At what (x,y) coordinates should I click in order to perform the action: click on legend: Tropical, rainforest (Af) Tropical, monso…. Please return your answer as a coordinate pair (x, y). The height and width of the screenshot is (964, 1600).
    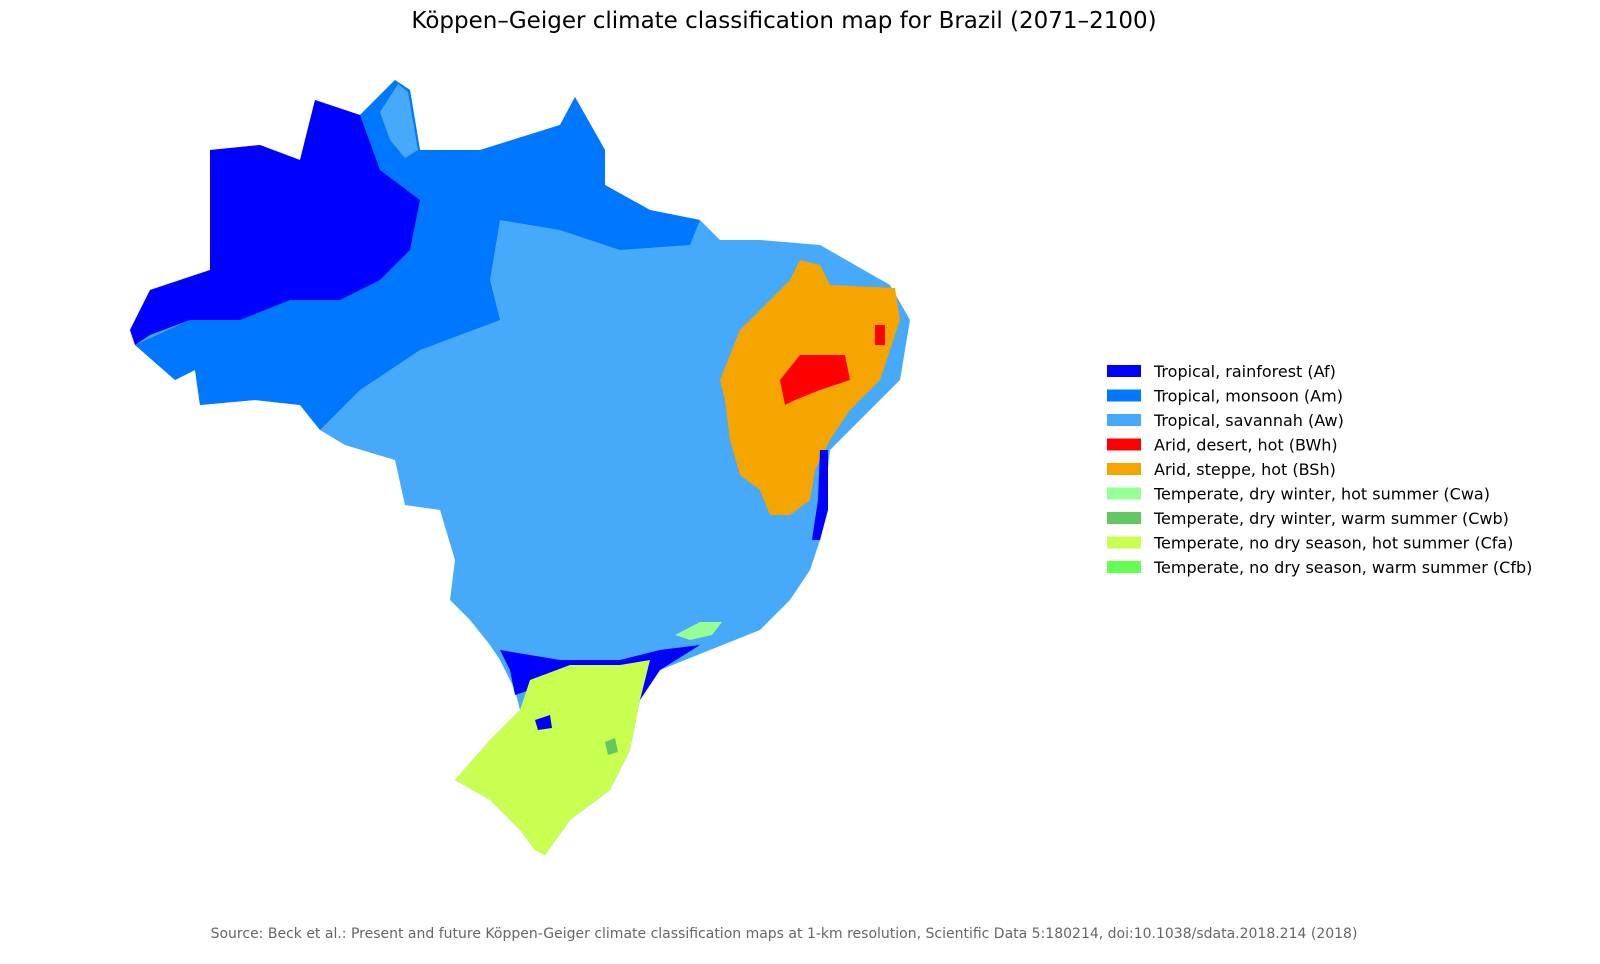
    Looking at the image, I should click on (1319, 469).